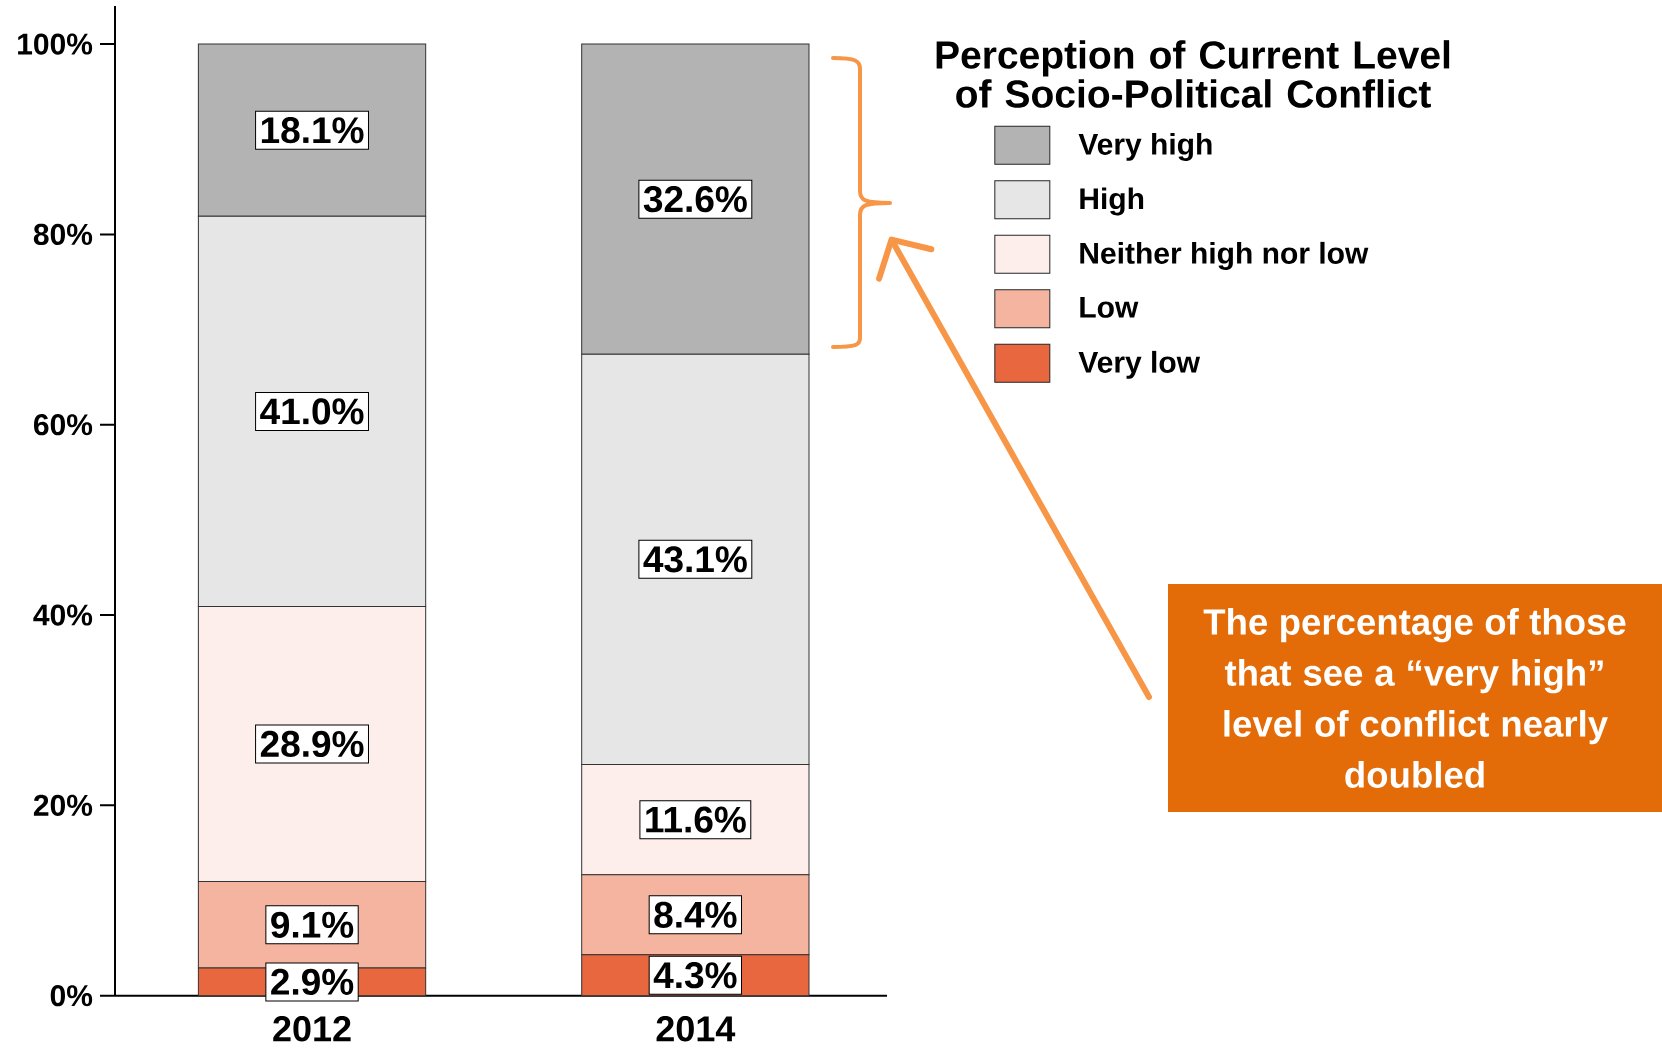 This screenshot has width=1662, height=1049. Describe the element at coordinates (695, 914) in the screenshot. I see `data-label: 8.4%` at that location.